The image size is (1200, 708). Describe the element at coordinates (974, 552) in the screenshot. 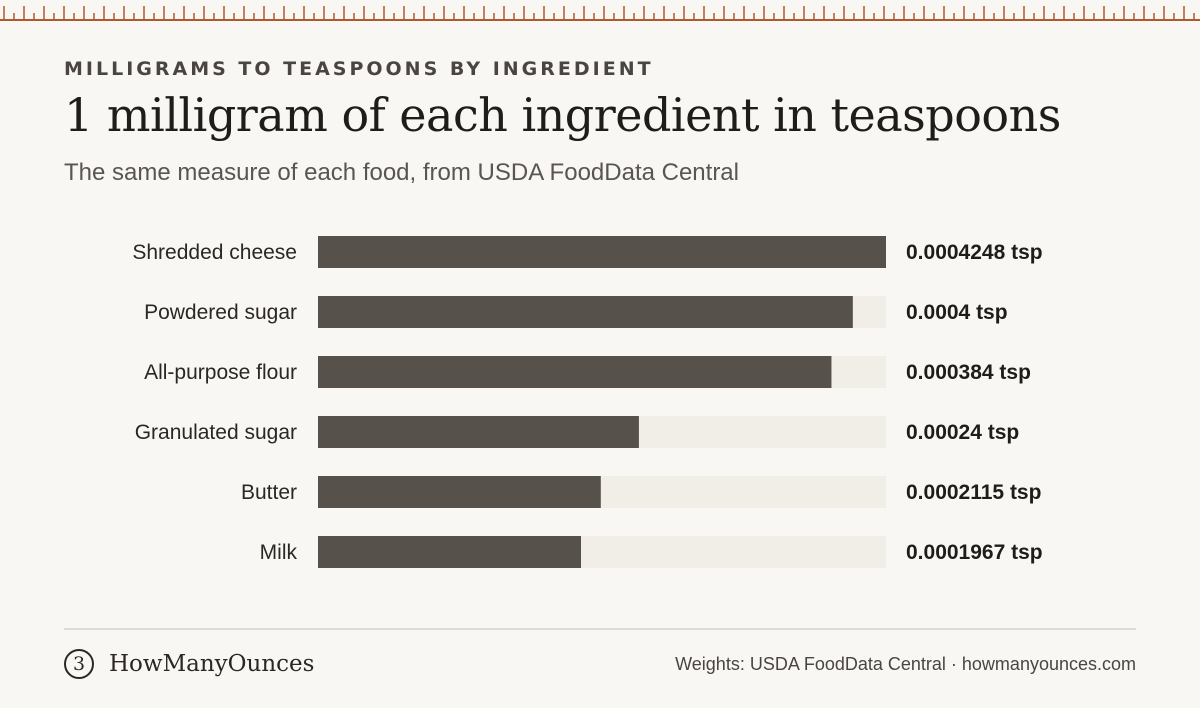

I see `value-label: 0.0001967 tsp` at that location.